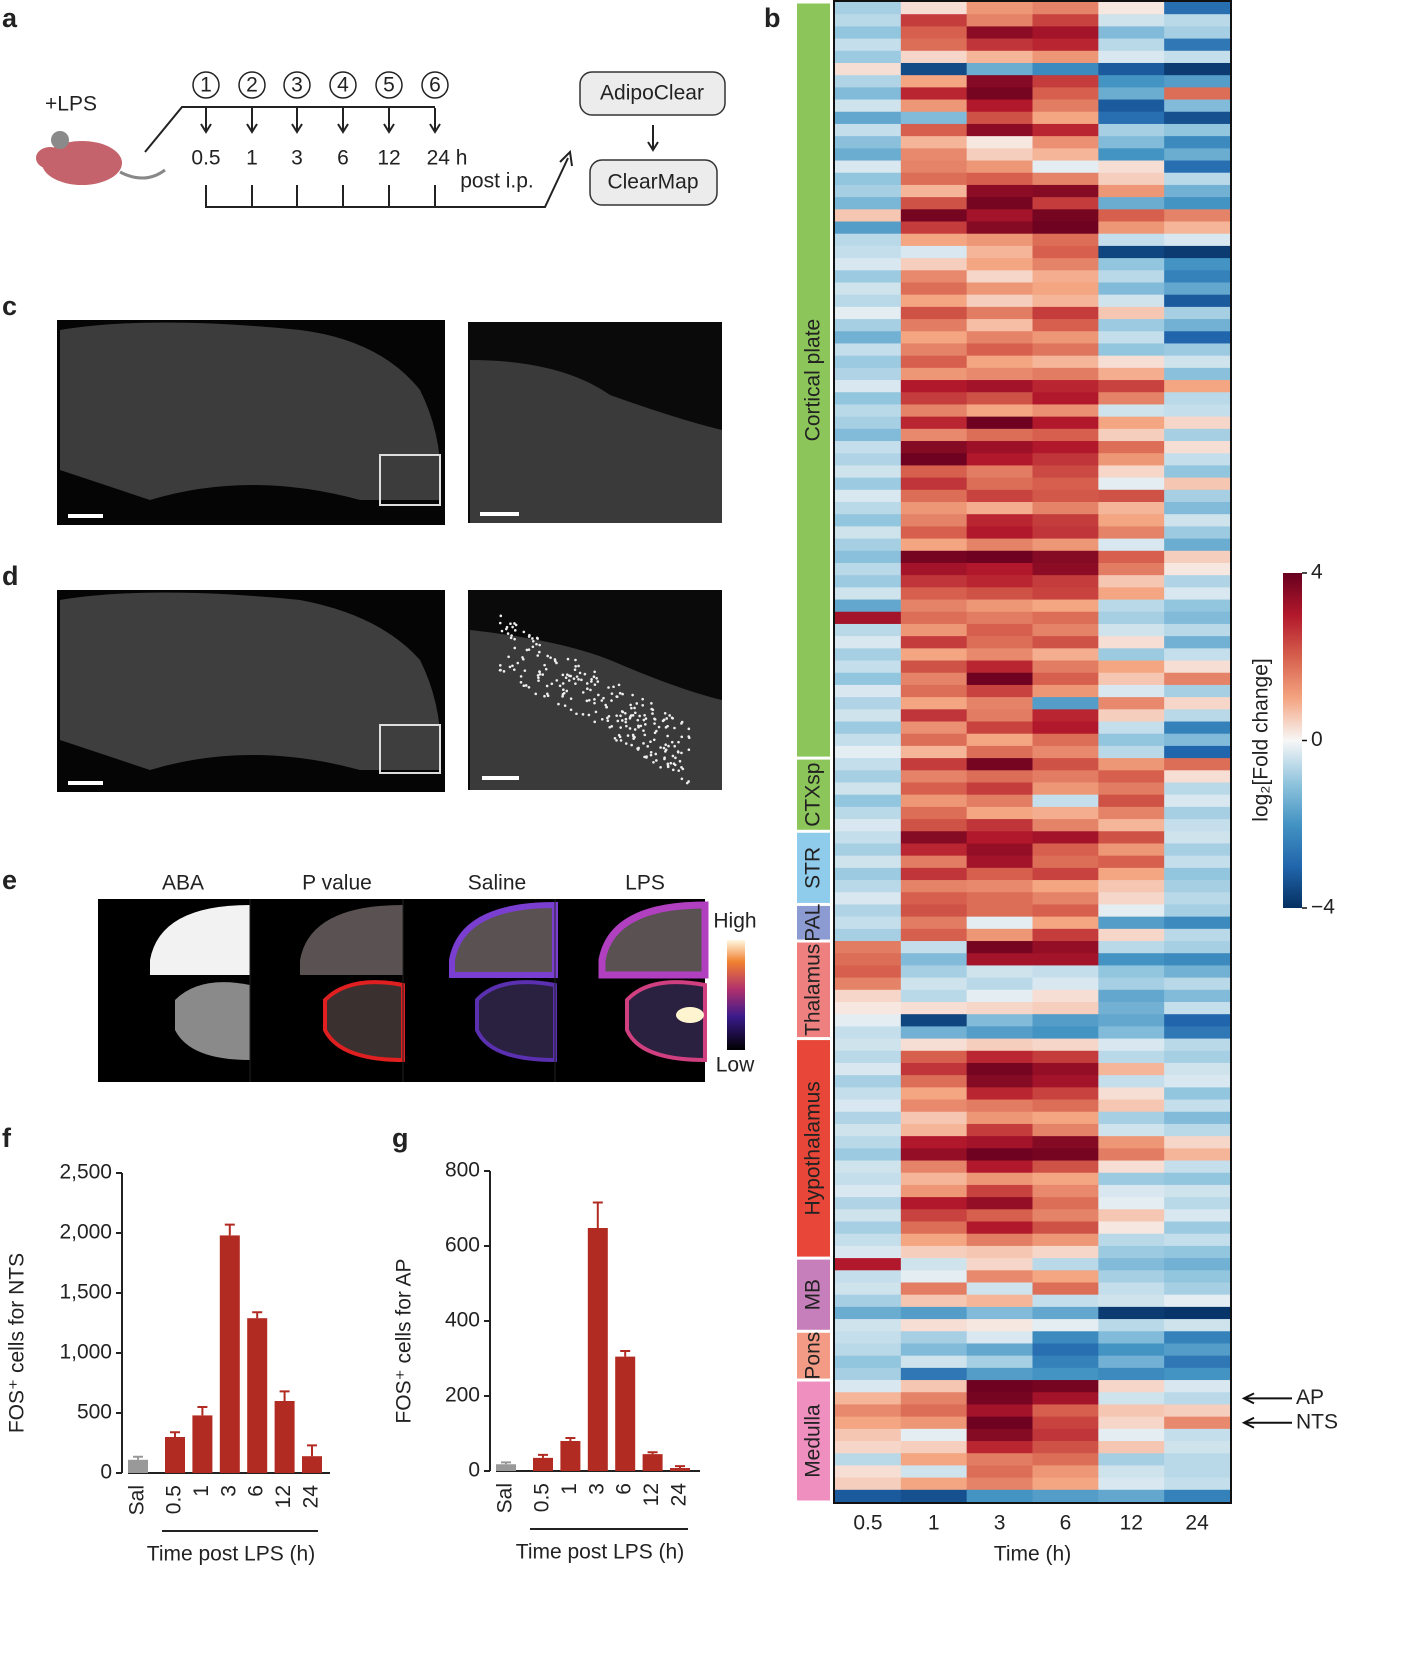  I want to click on pipeline-box, so click(652, 93).